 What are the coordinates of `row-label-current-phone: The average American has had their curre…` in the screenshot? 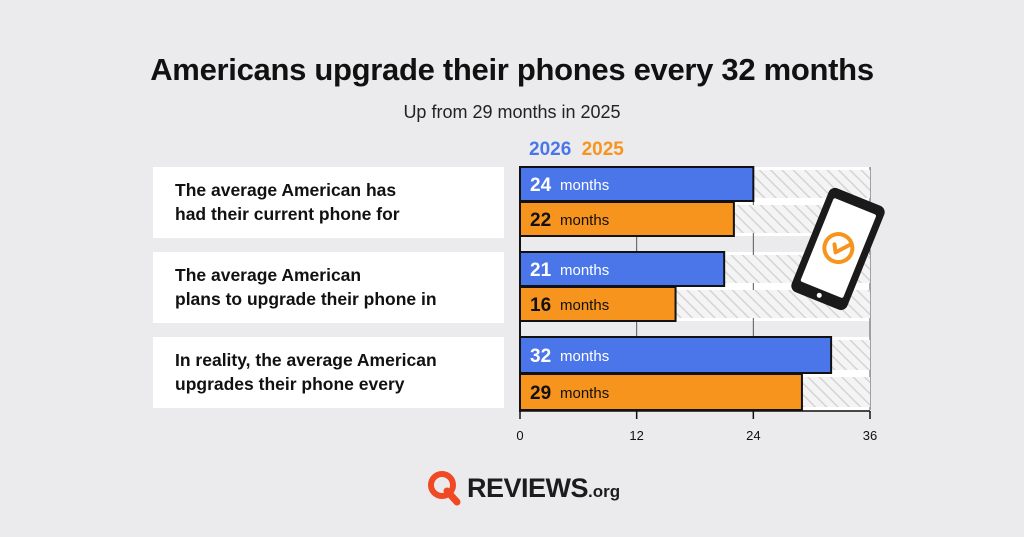 It's located at (328, 202).